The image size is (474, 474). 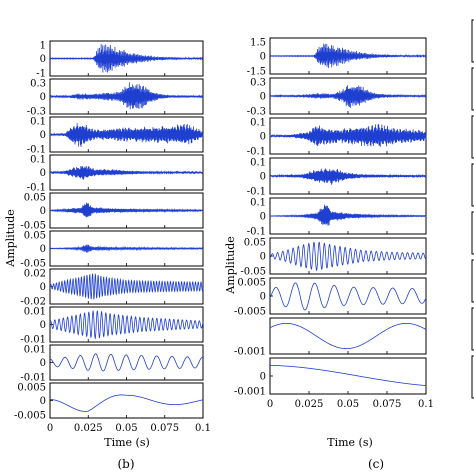 I want to click on subplot-5: 0.1 0 -0.1, so click(x=337, y=217).